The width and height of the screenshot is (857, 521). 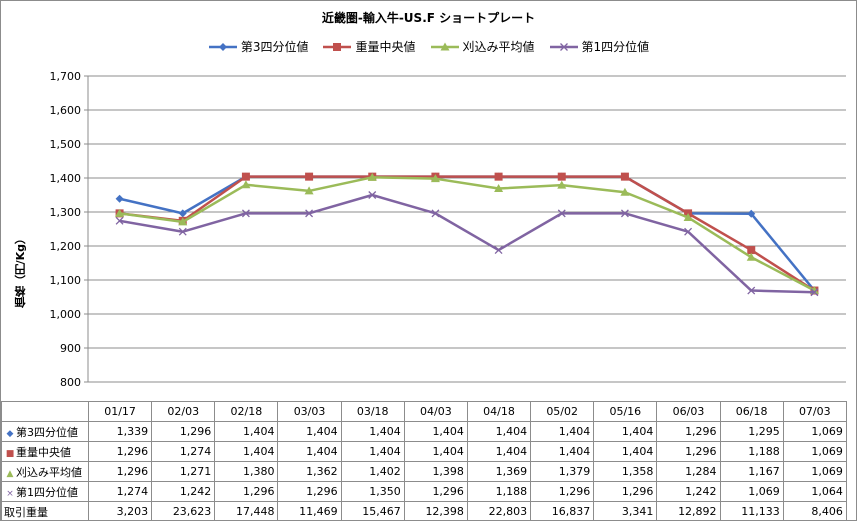 What do you see at coordinates (45, 411) in the screenshot?
I see `table-corner` at bounding box center [45, 411].